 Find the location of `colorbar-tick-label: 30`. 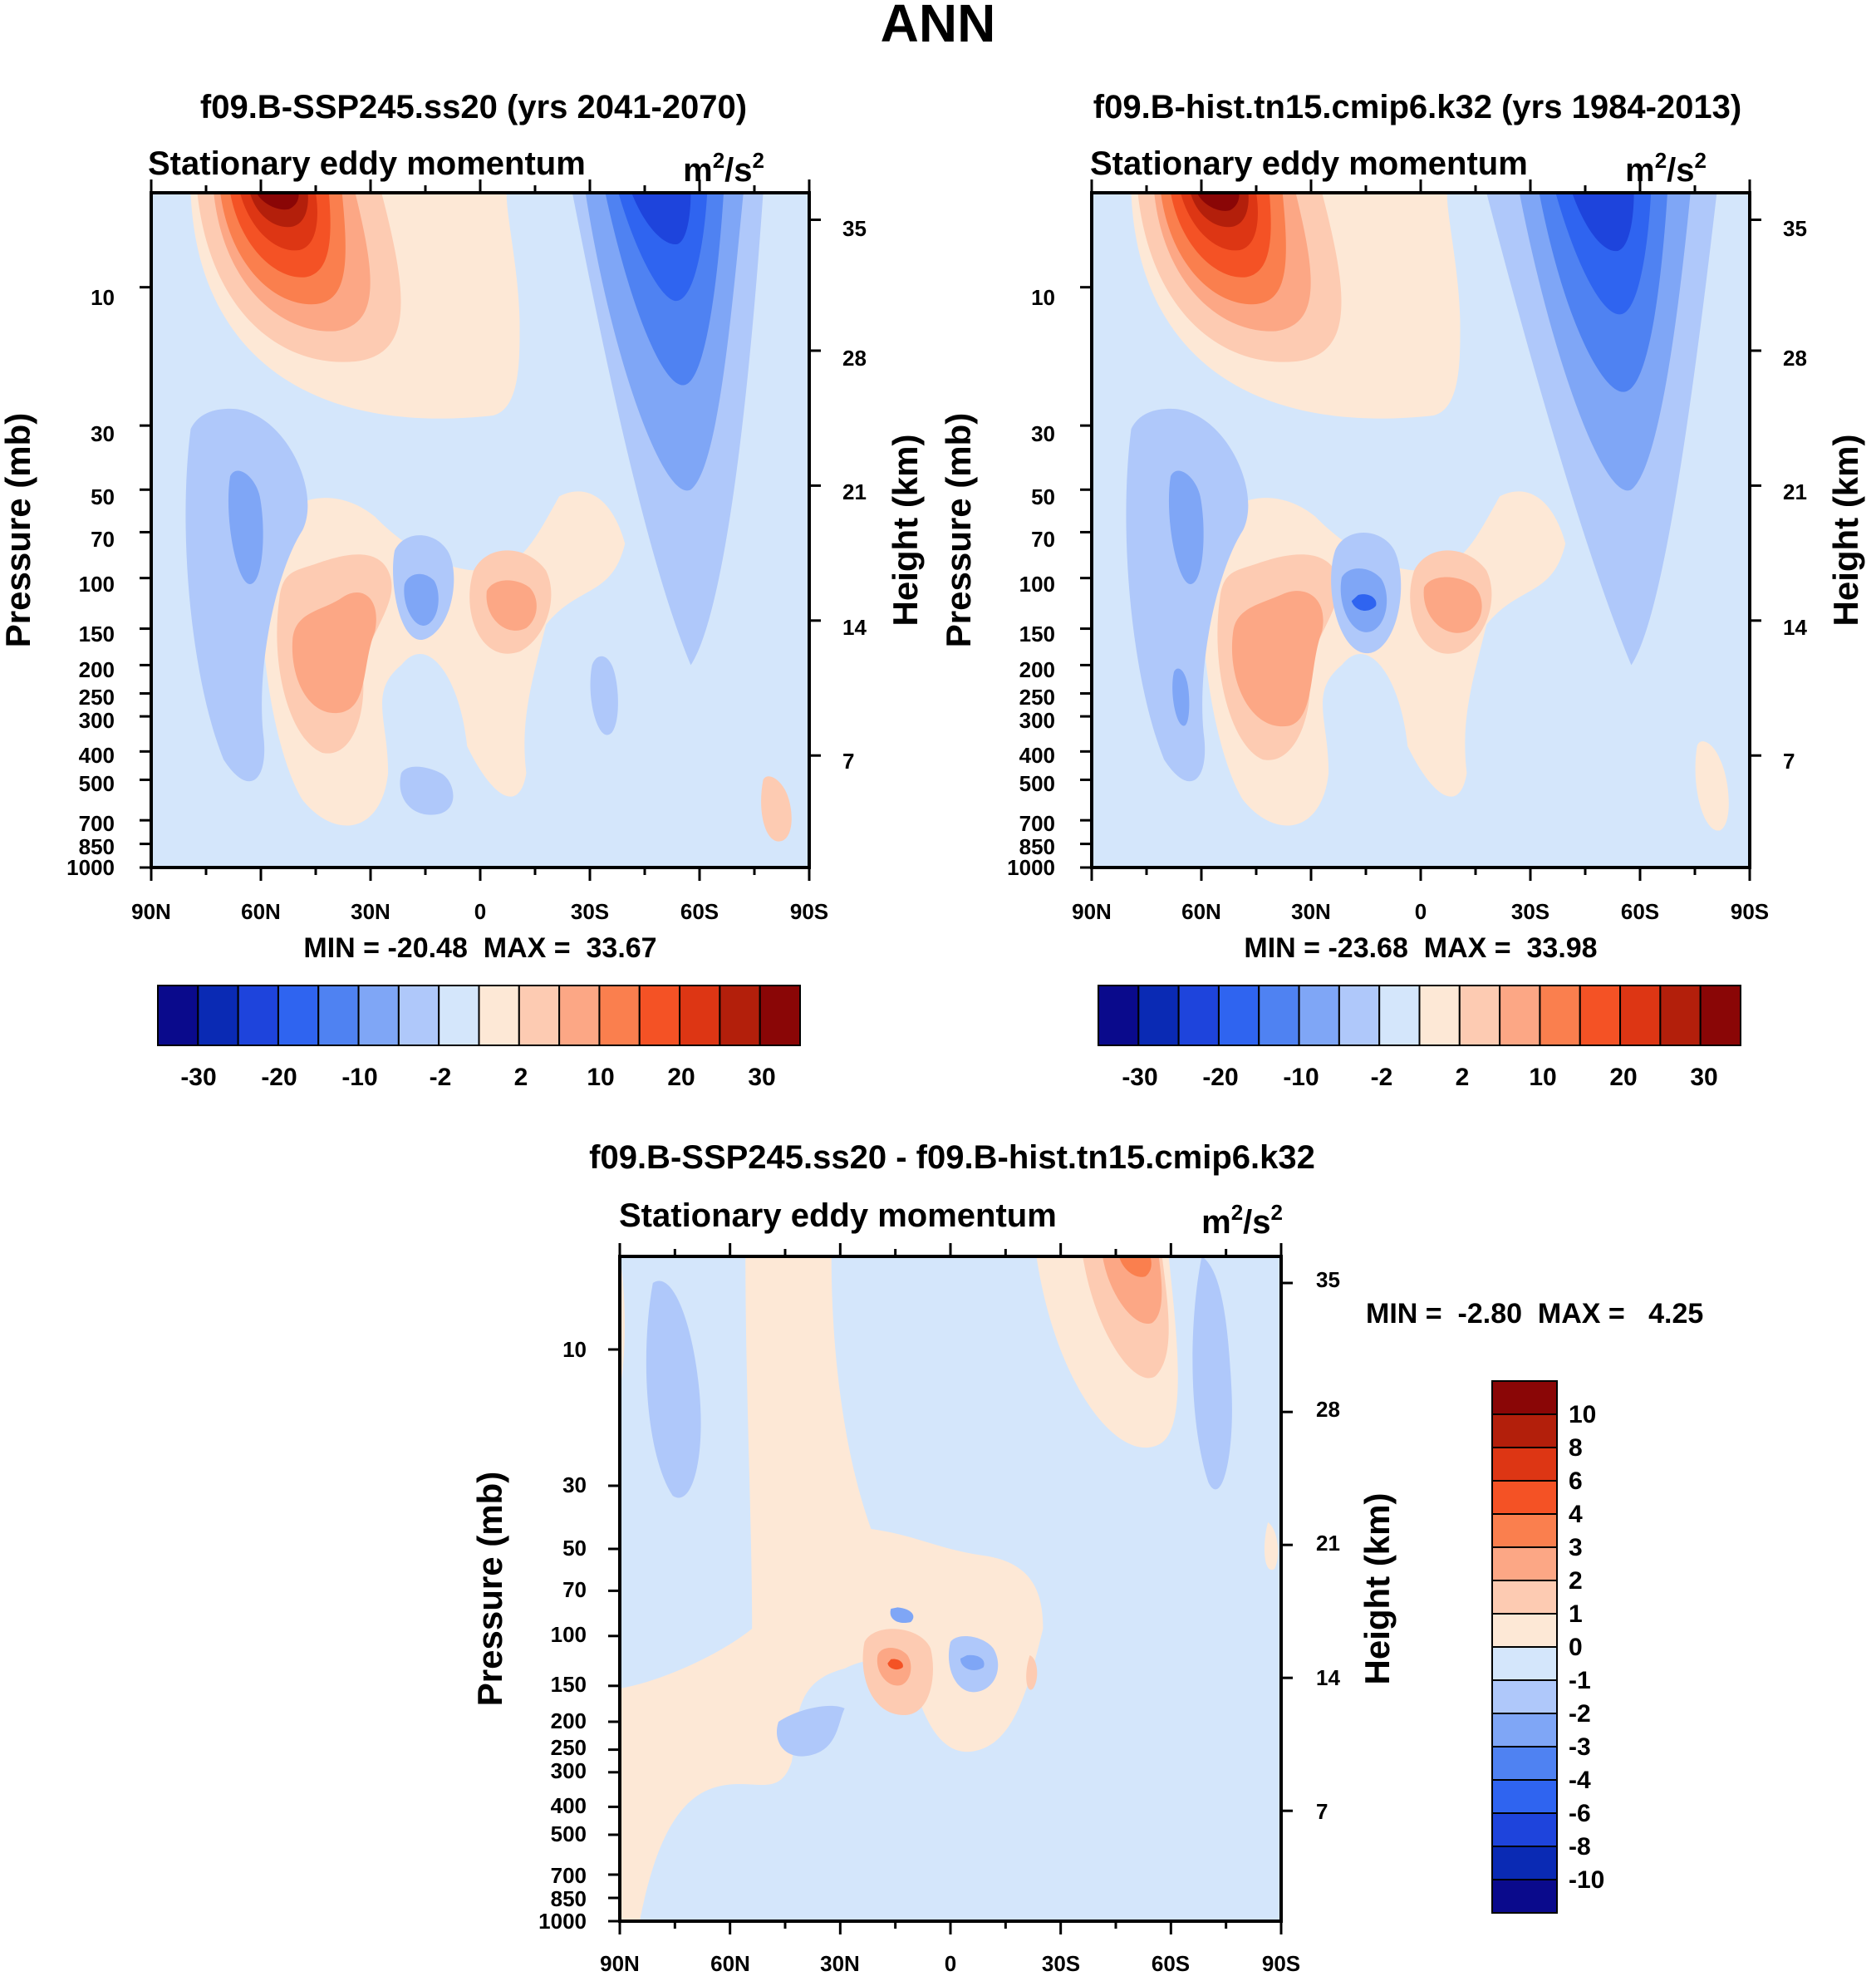

colorbar-tick-label: 30 is located at coordinates (761, 1077).